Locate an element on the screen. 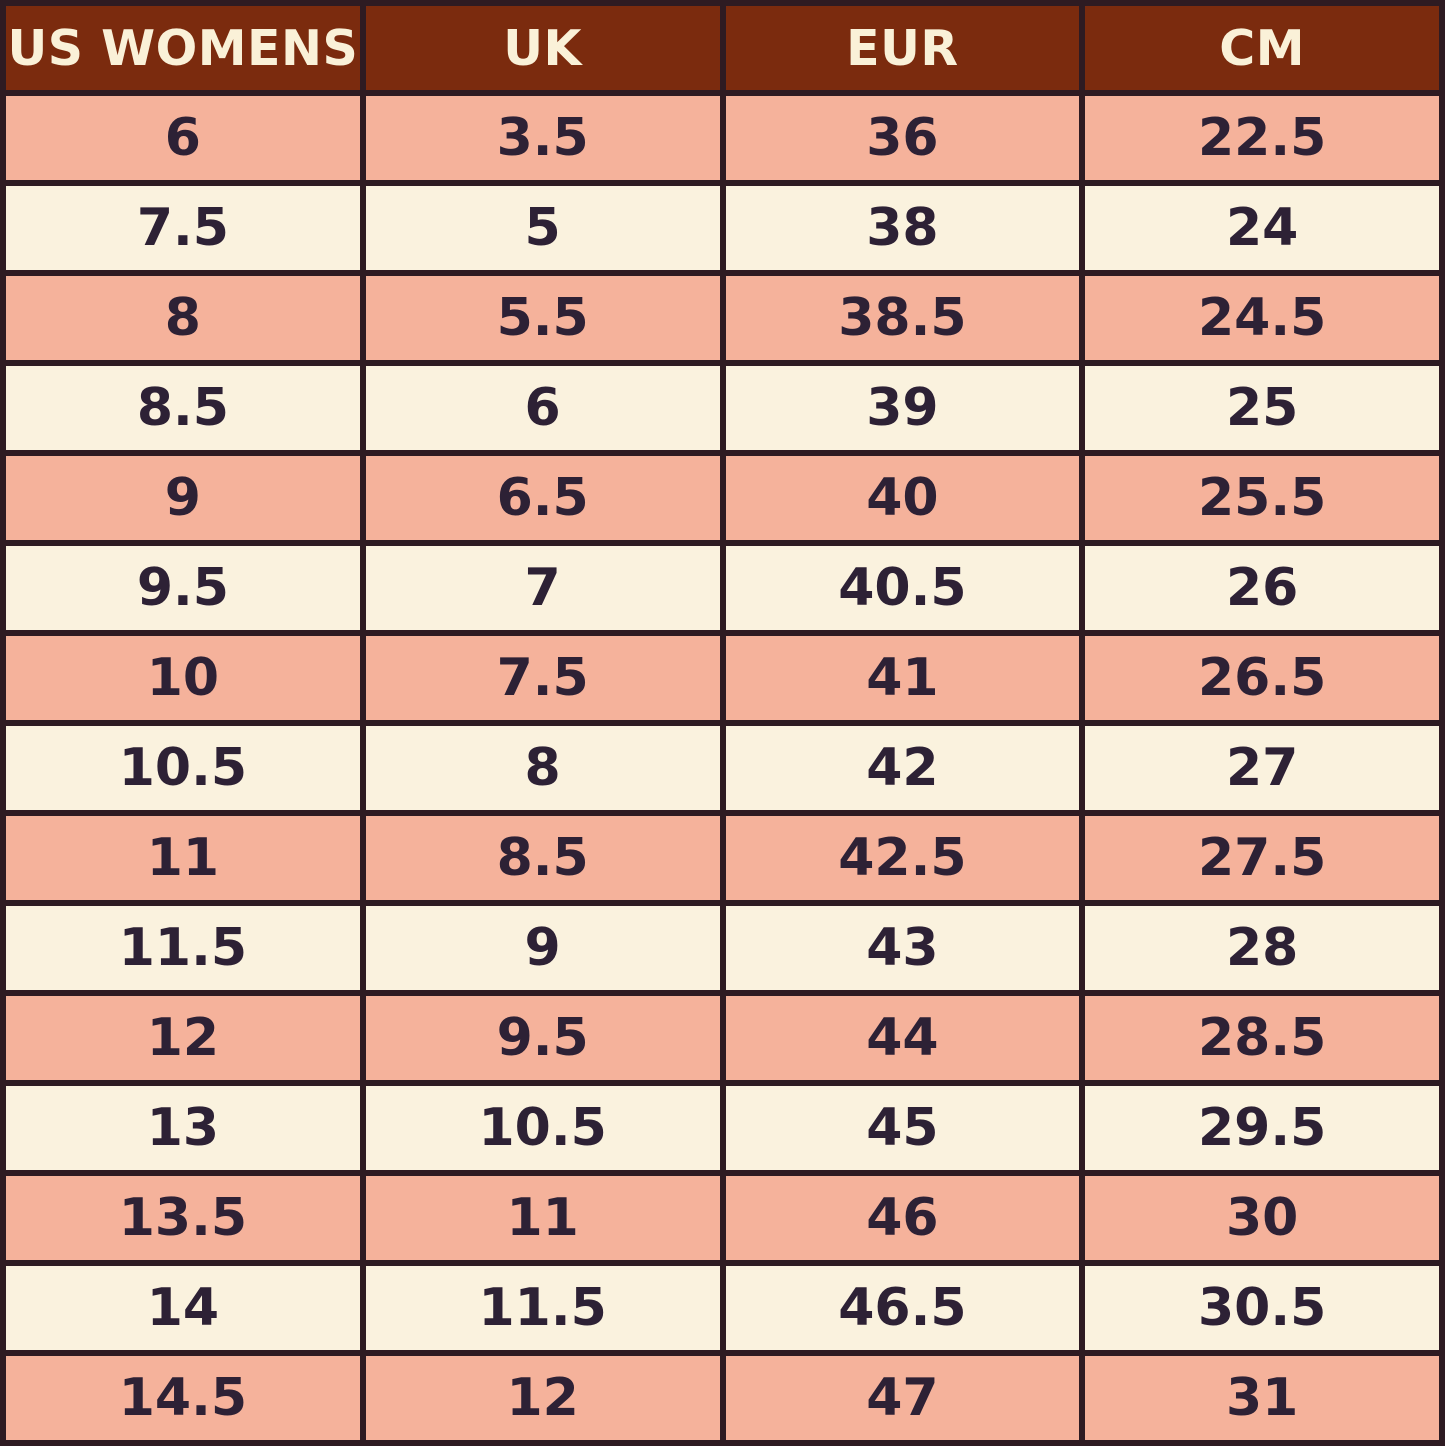 Image resolution: width=1445 pixels, height=1446 pixels. cell-eur: 40 is located at coordinates (902, 498).